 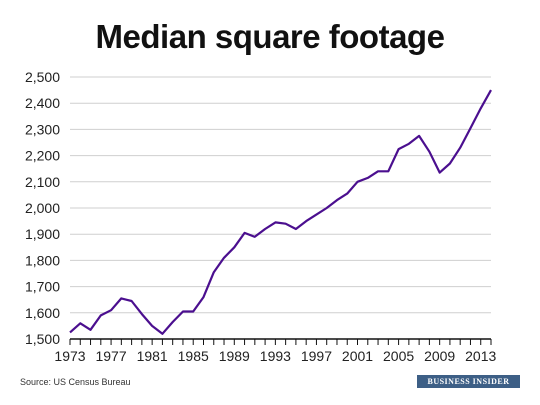 I want to click on x-tick-label: 1989, so click(x=234, y=356).